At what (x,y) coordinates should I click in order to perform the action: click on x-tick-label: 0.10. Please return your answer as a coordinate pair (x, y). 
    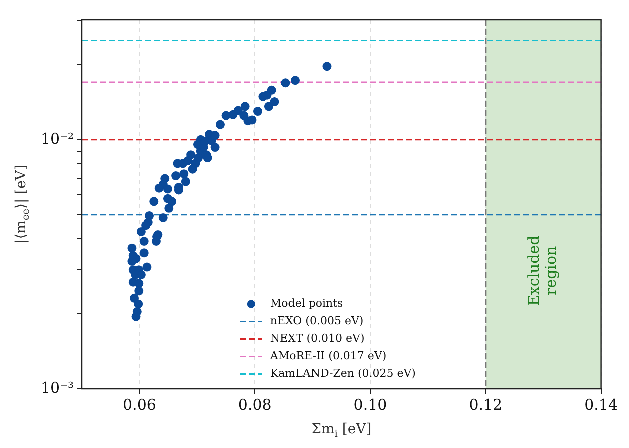
    Looking at the image, I should click on (371, 405).